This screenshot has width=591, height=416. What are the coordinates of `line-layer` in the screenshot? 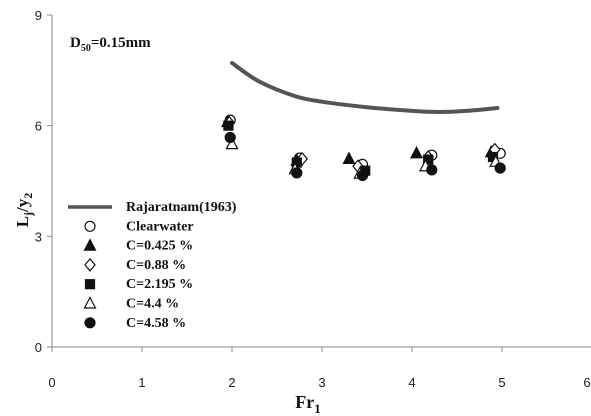 It's located at (365, 87).